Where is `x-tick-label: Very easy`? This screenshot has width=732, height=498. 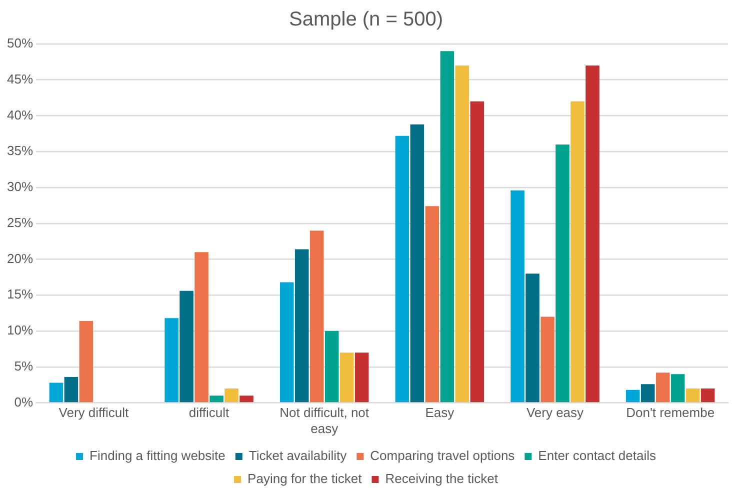 x-tick-label: Very easy is located at coordinates (555, 412).